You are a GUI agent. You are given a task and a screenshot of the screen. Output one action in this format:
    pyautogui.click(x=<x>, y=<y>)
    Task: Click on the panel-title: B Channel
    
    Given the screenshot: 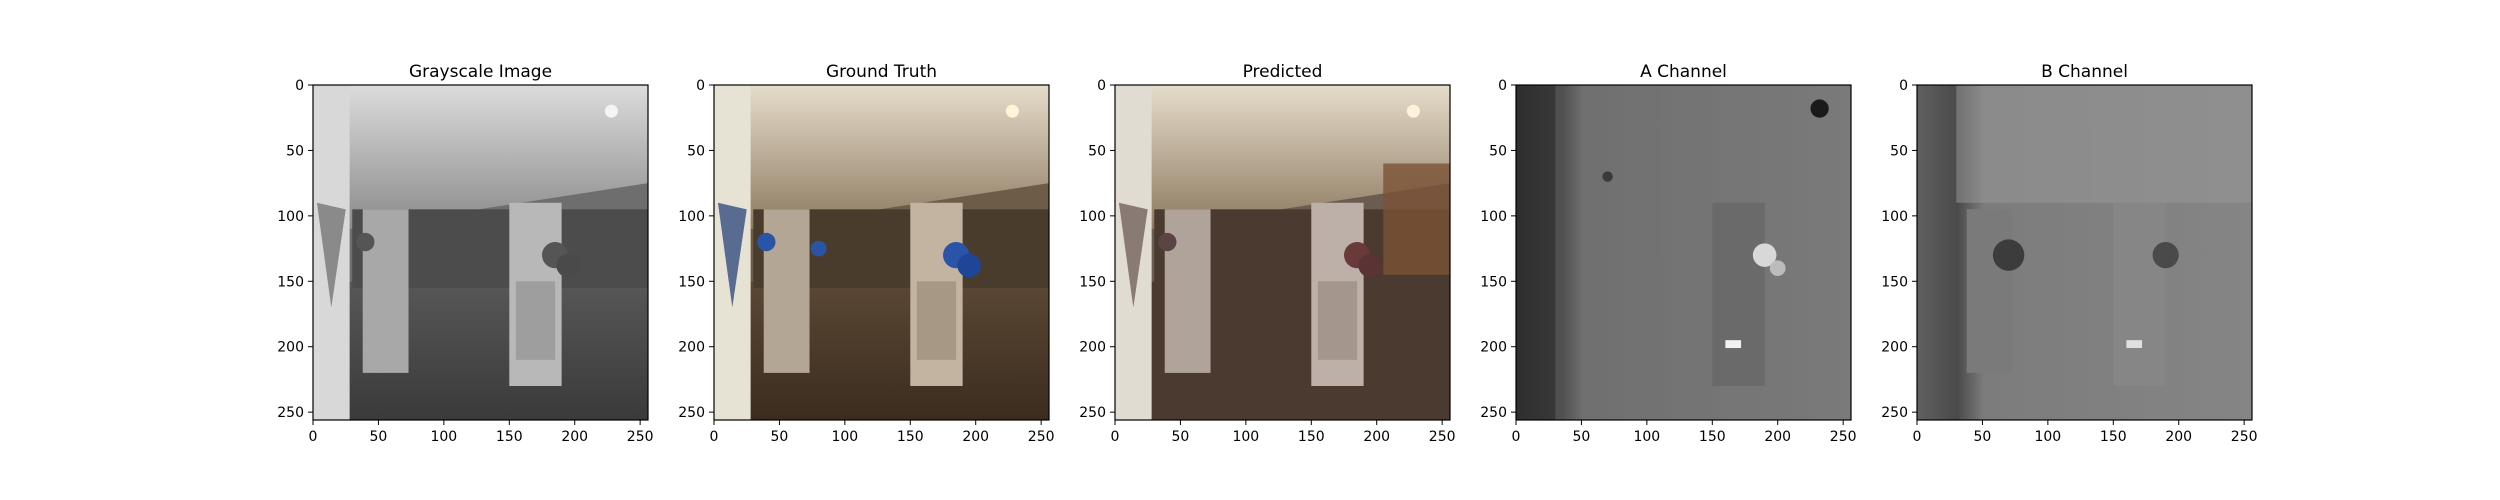 What is the action you would take?
    pyautogui.click(x=2084, y=72)
    